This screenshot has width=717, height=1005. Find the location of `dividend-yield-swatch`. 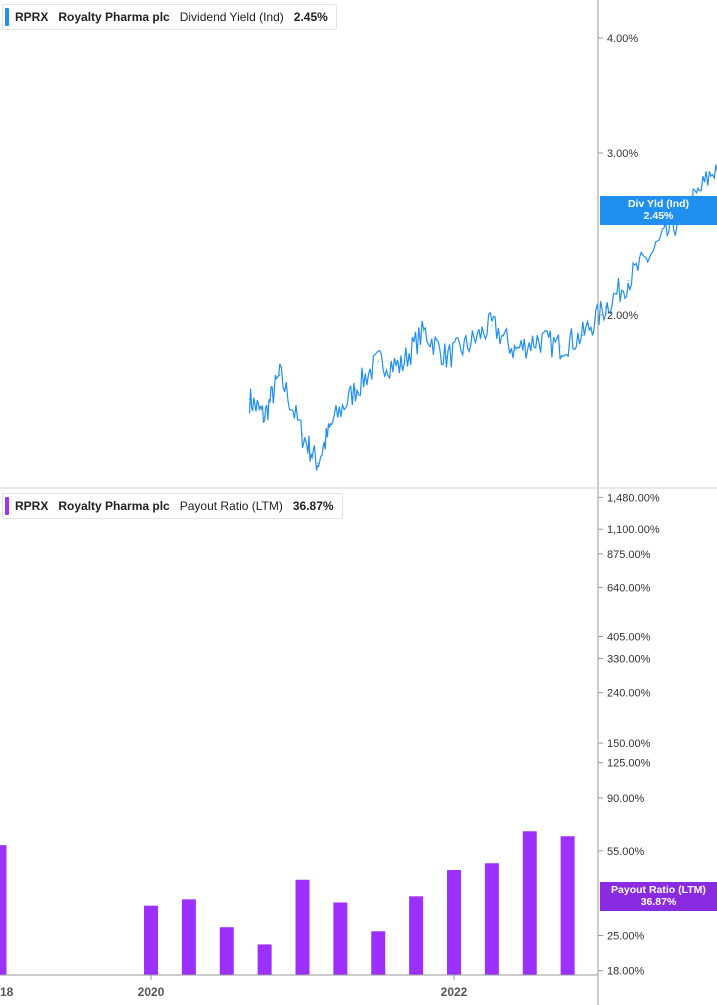

dividend-yield-swatch is located at coordinates (7, 17).